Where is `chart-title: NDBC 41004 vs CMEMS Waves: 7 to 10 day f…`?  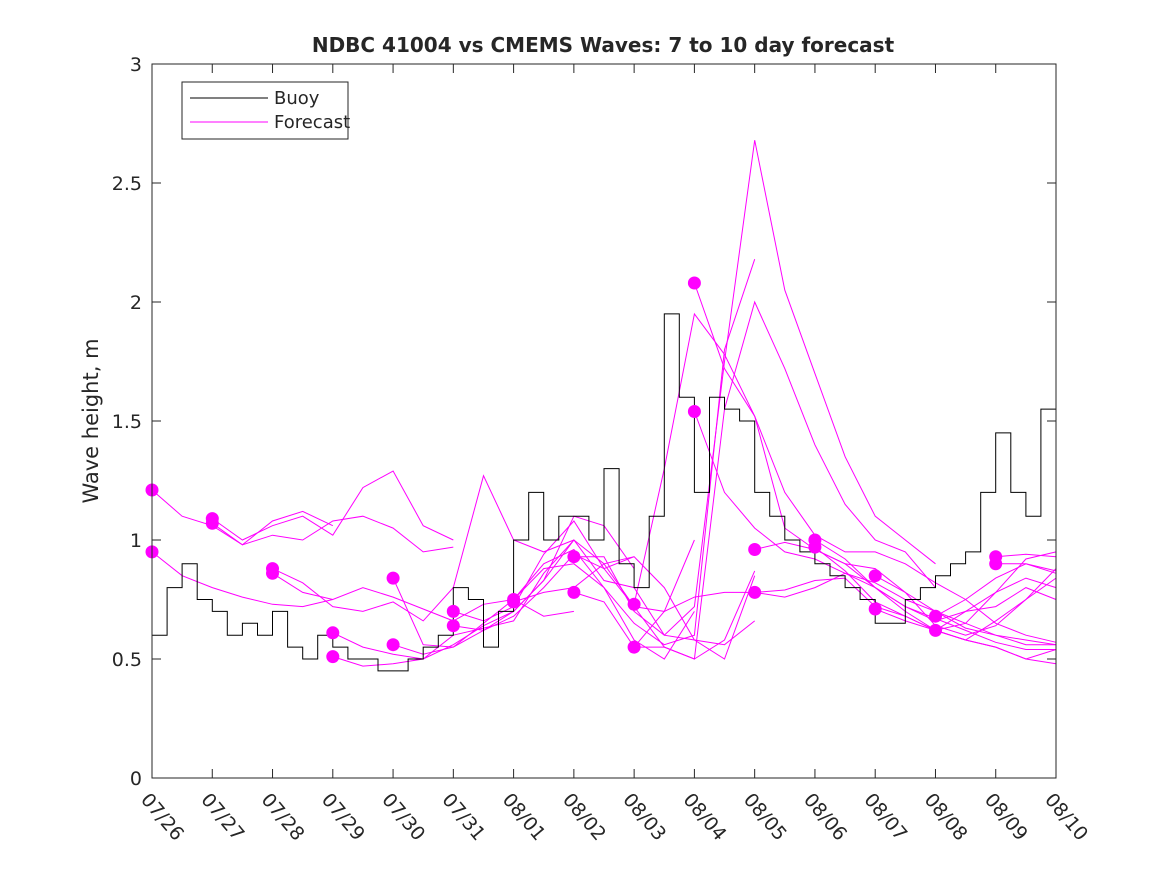
chart-title: NDBC 41004 vs CMEMS Waves: 7 to 10 day f… is located at coordinates (603, 45).